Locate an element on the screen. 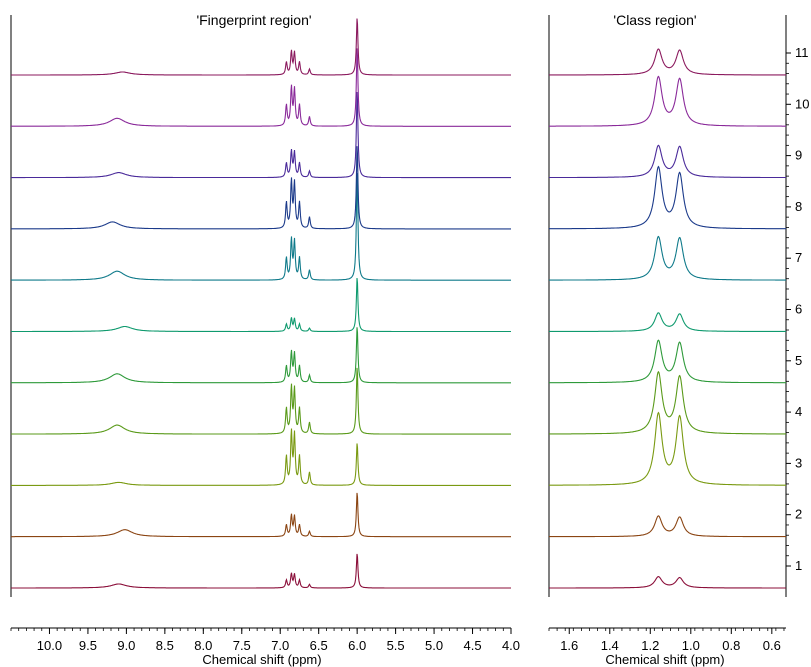 This screenshot has height=667, width=811. index-label-1: 1 is located at coordinates (798, 565).